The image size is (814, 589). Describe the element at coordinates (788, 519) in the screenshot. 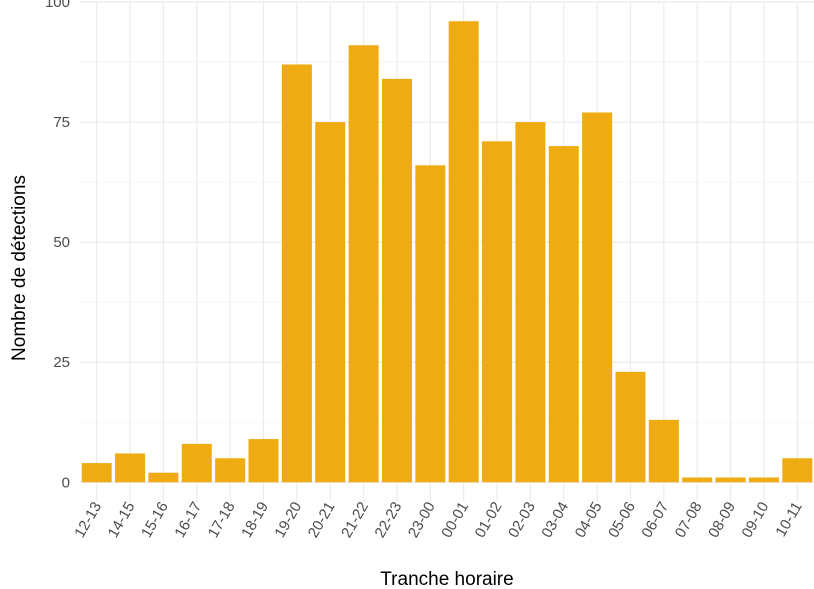

I see `x-tick-label: 10-11` at that location.